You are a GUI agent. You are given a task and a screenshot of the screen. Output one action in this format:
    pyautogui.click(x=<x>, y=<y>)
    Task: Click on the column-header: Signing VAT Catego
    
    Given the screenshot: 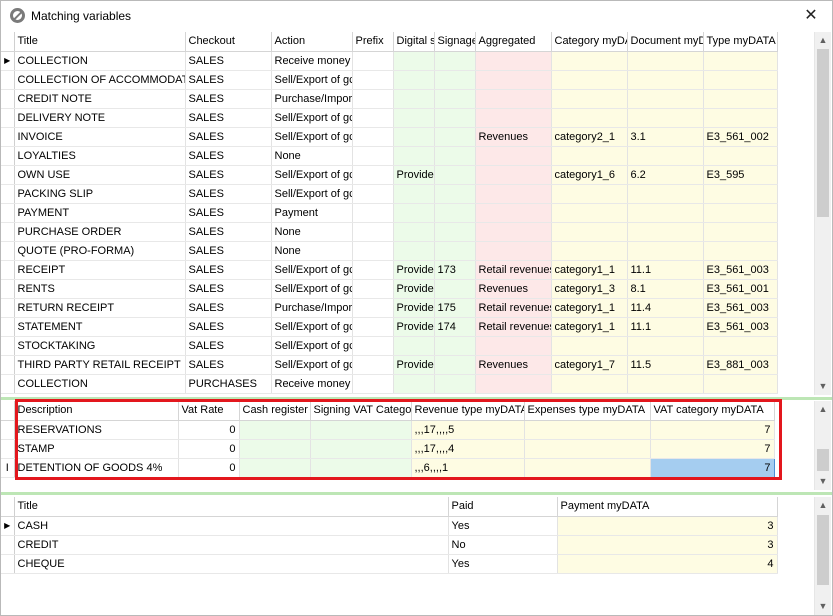 What is the action you would take?
    pyautogui.click(x=361, y=411)
    